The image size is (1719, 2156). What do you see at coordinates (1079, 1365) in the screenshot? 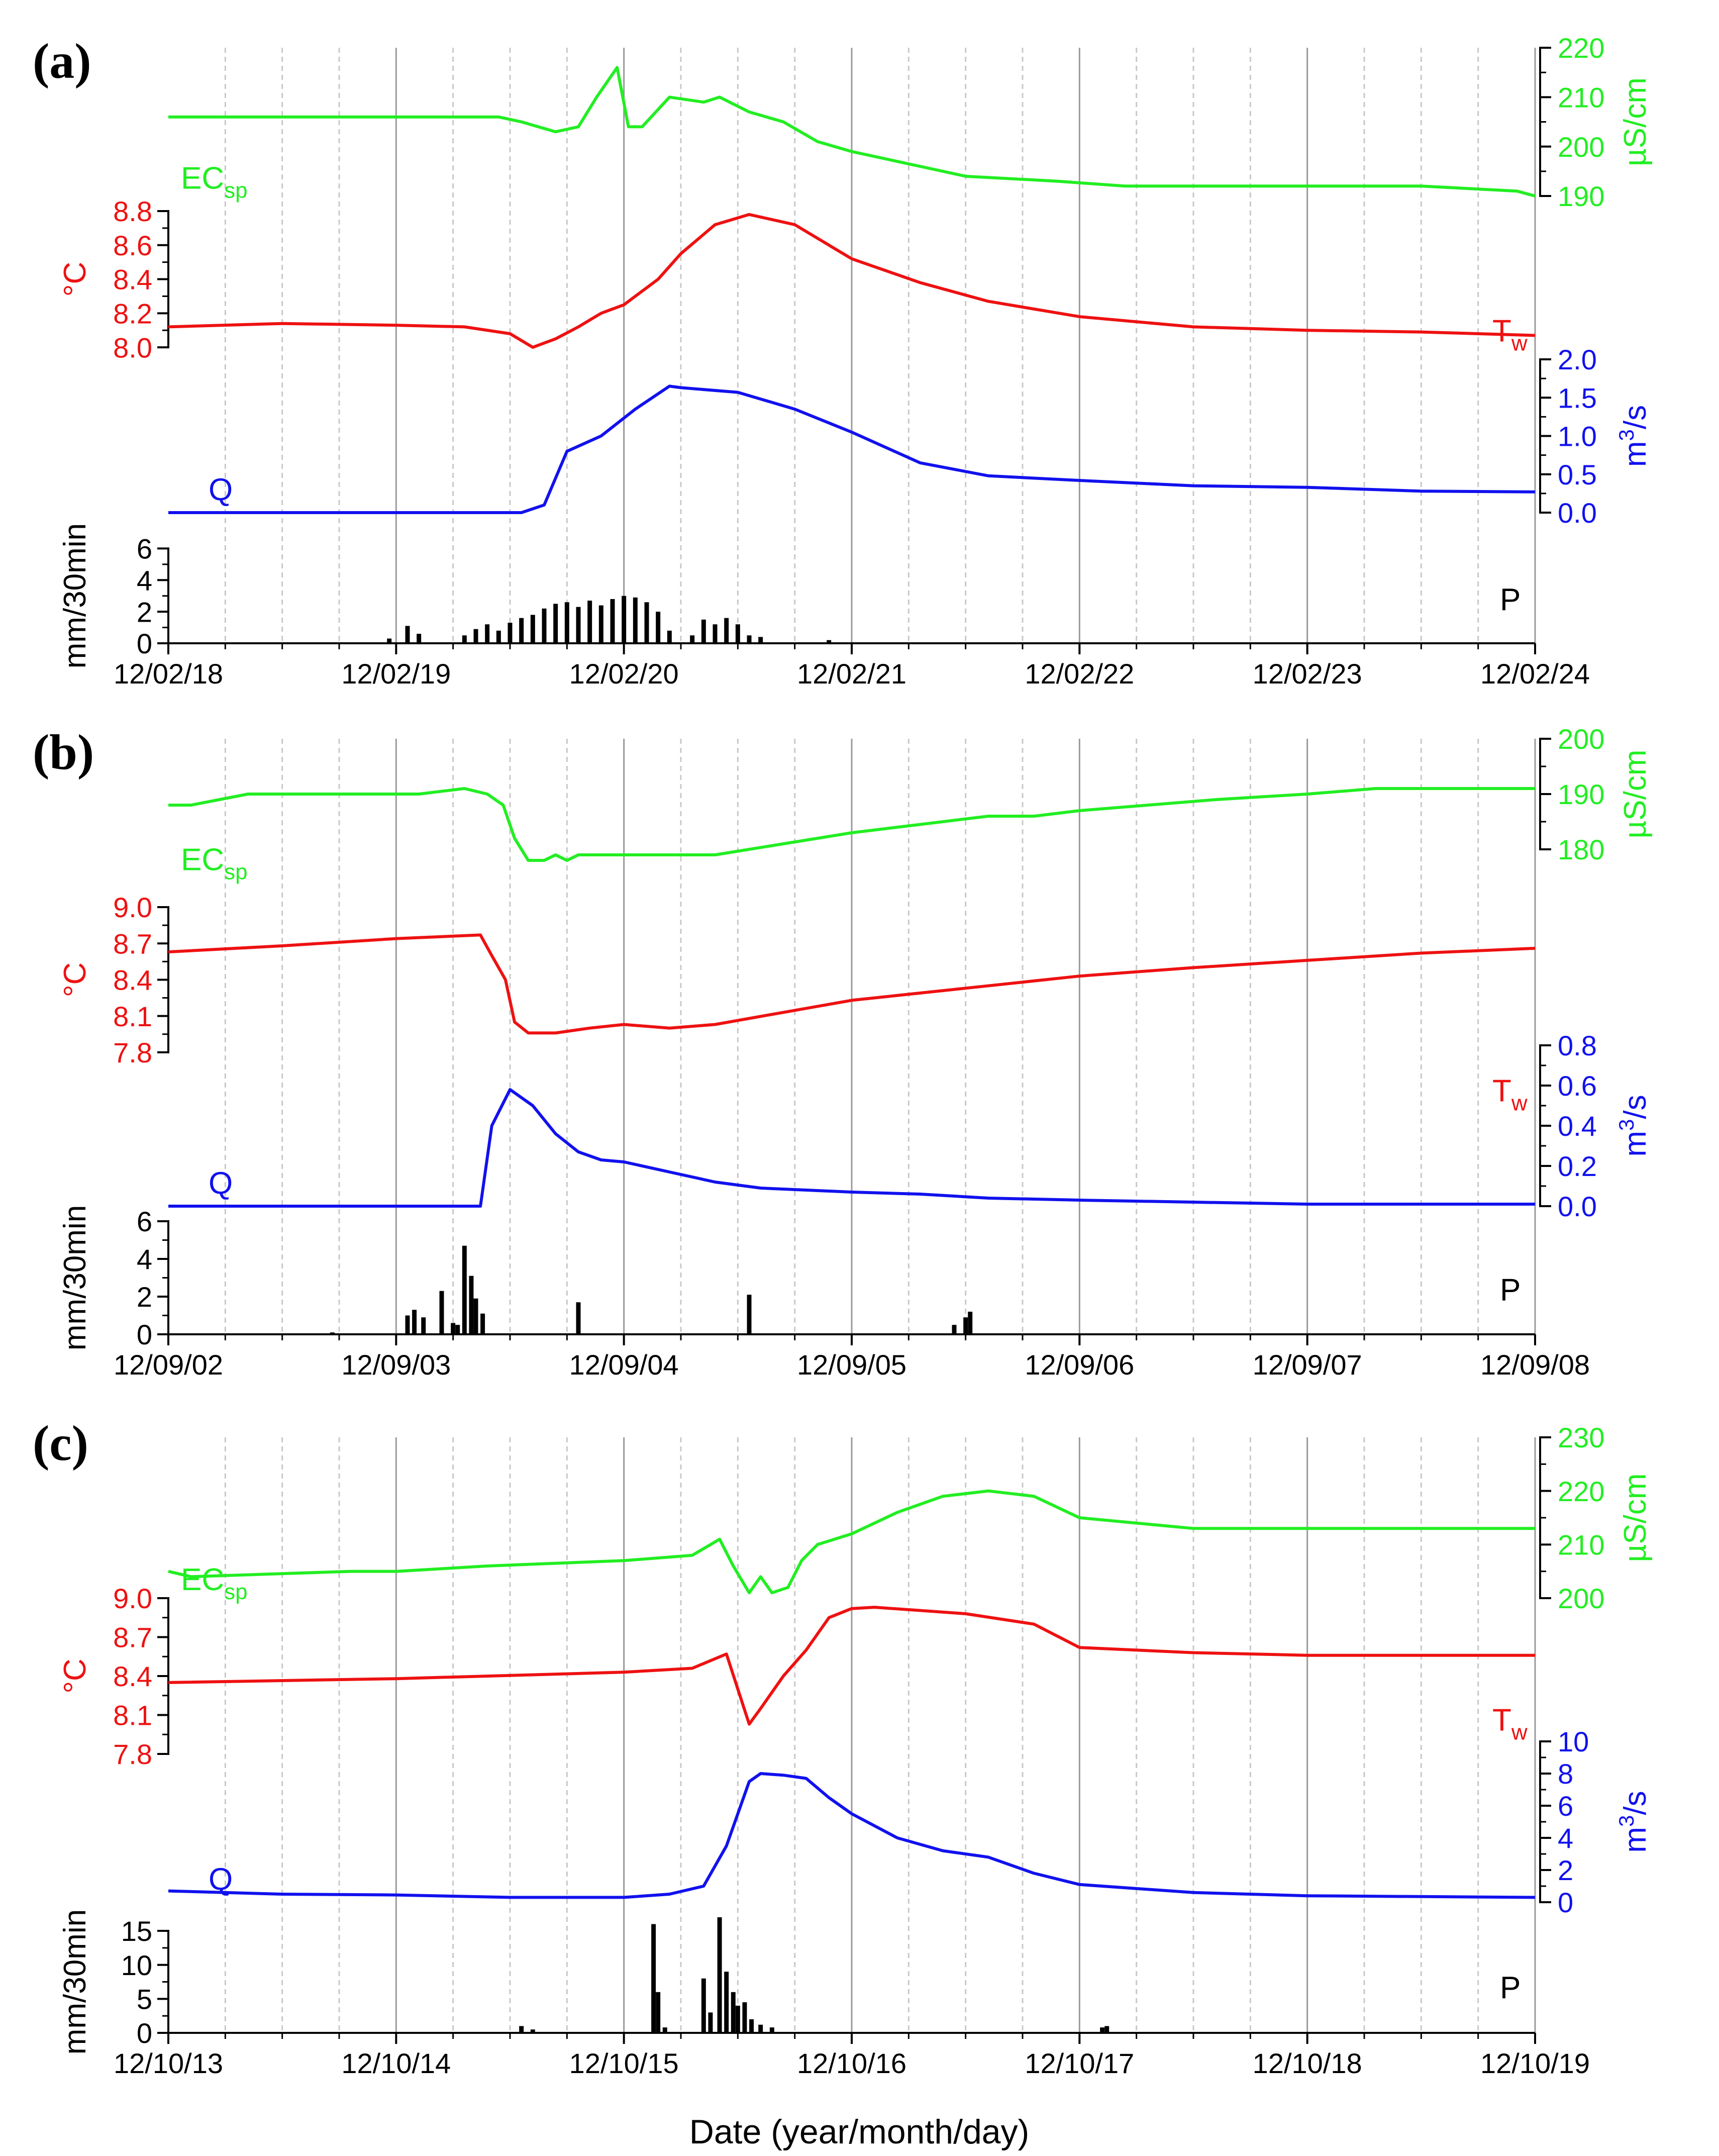
I see `x-tick-label: 12/09/06` at bounding box center [1079, 1365].